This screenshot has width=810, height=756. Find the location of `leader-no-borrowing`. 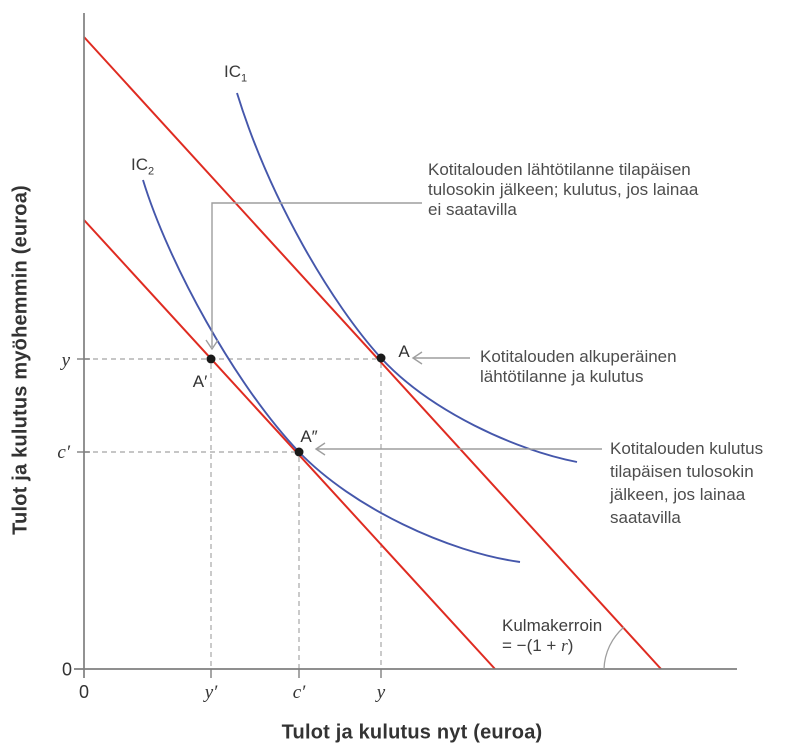

leader-no-borrowing is located at coordinates (316, 274).